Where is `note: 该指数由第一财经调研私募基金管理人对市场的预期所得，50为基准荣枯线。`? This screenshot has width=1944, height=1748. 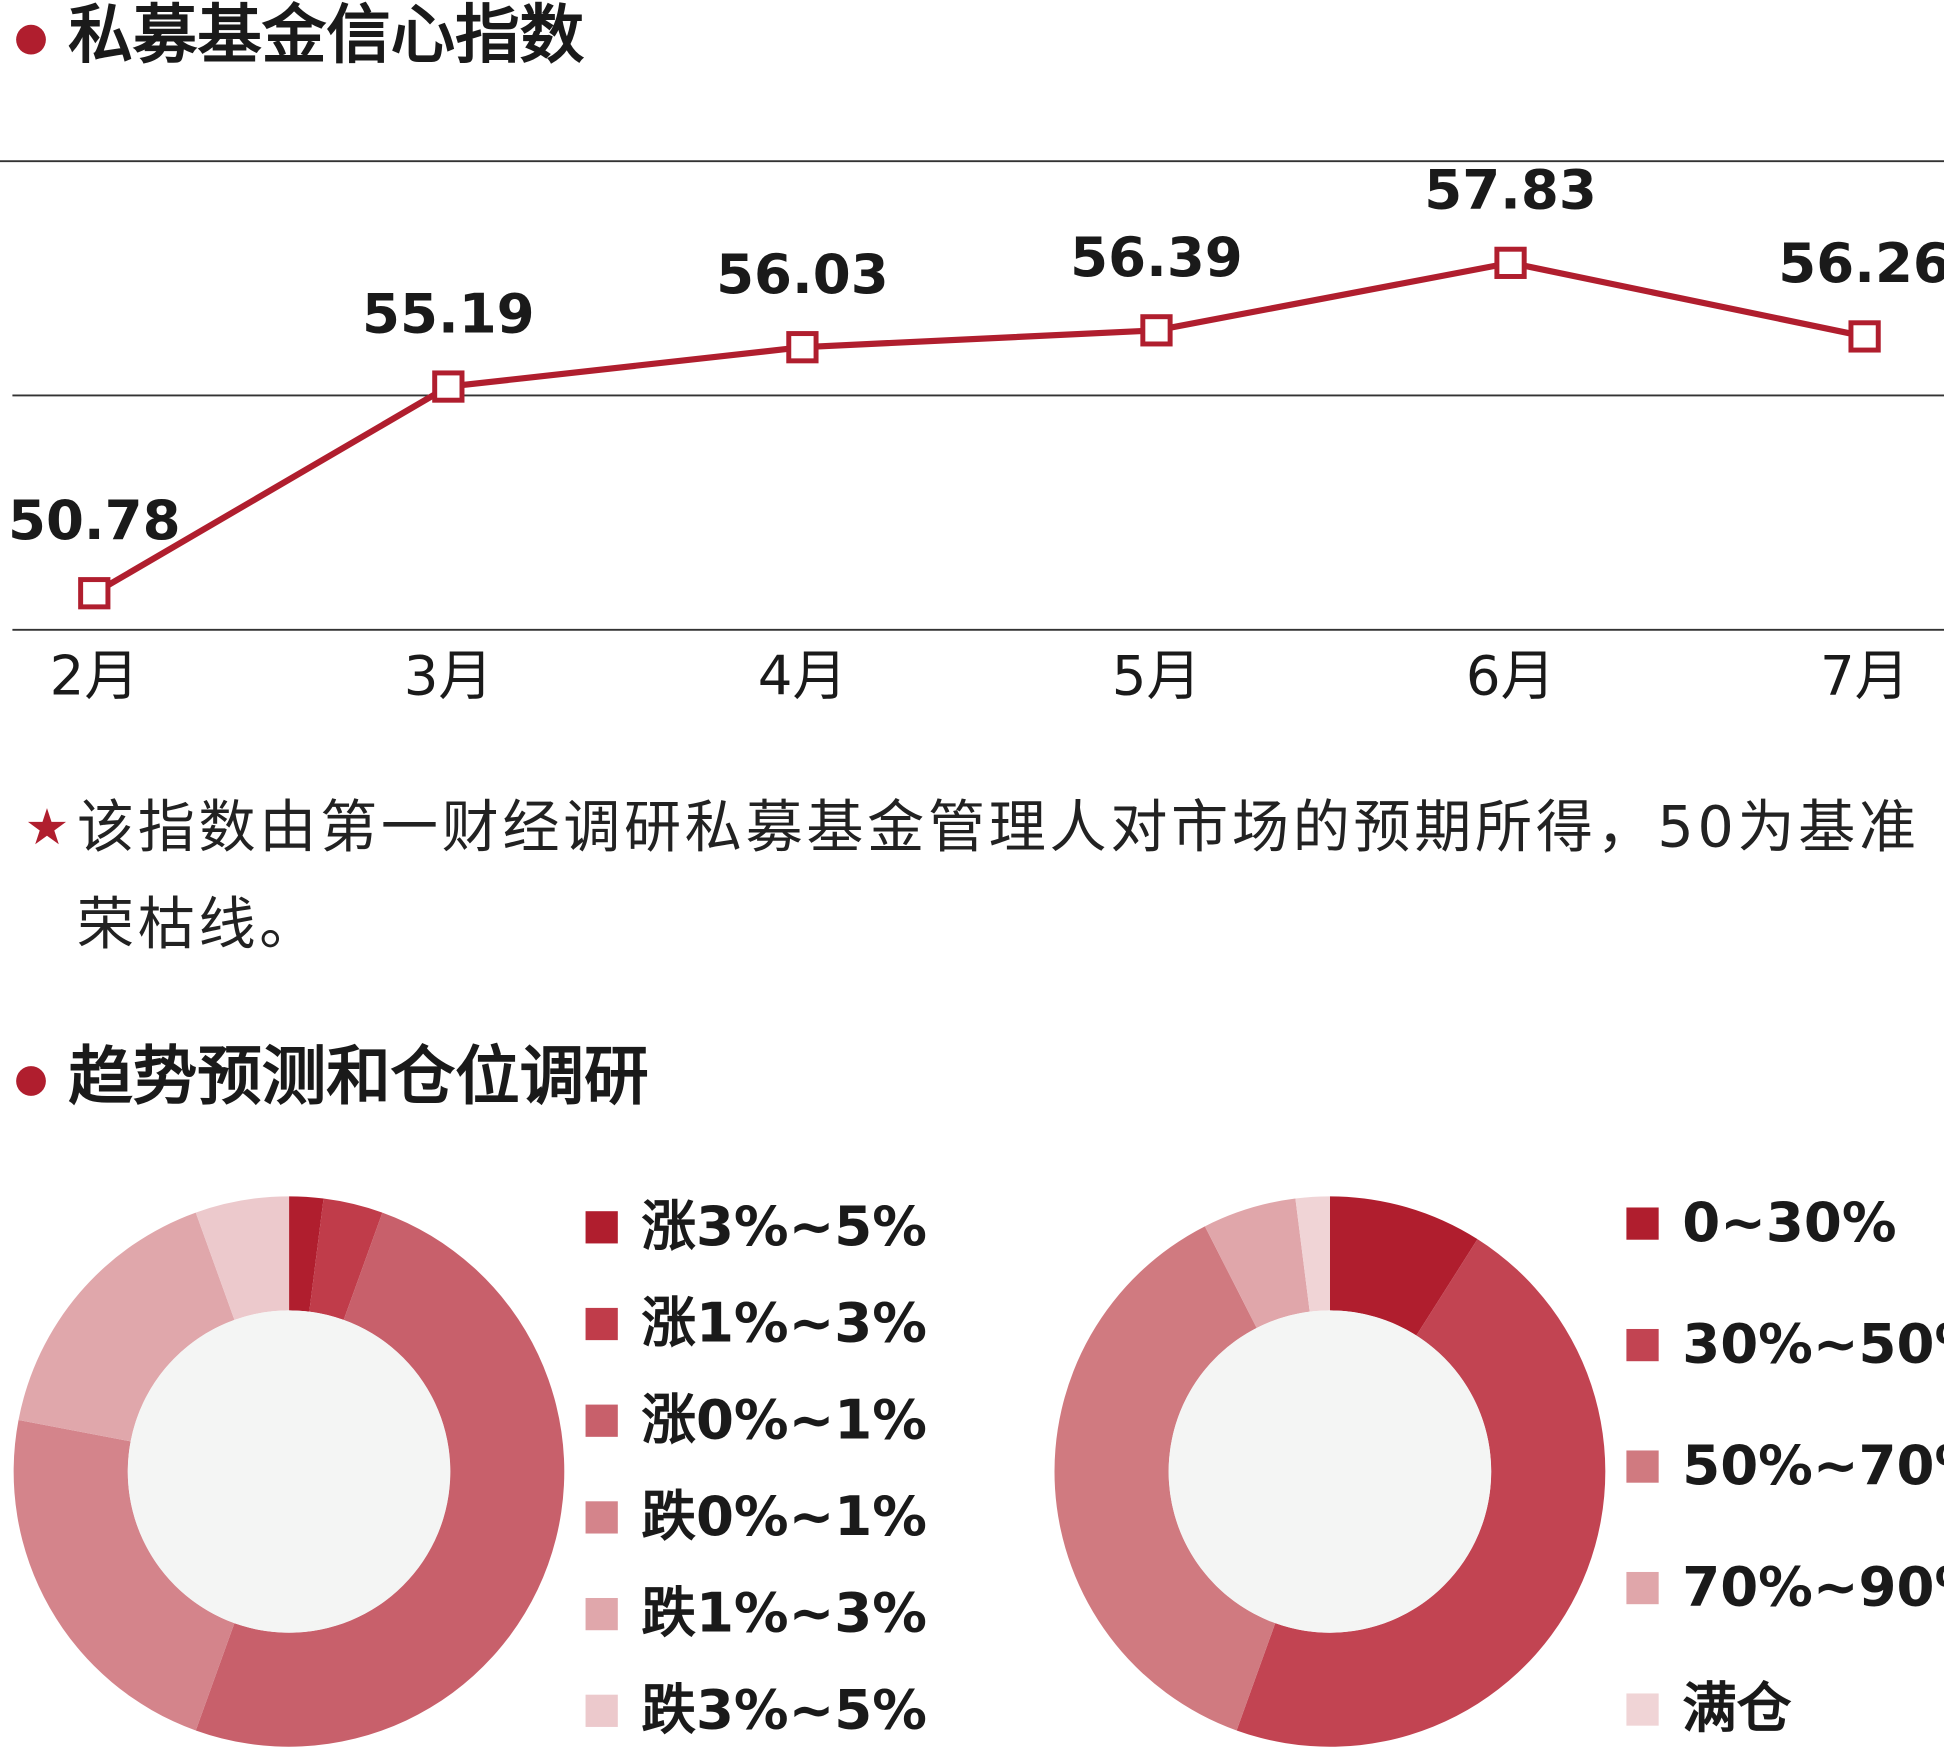
note: 该指数由第一财经调研私募基金管理人对市场的预期所得，50为基准荣枯线。 is located at coordinates (998, 875).